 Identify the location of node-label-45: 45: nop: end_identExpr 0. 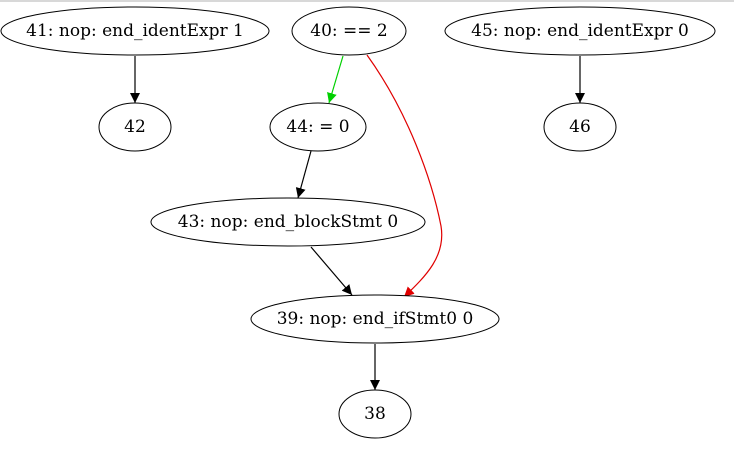
(580, 31).